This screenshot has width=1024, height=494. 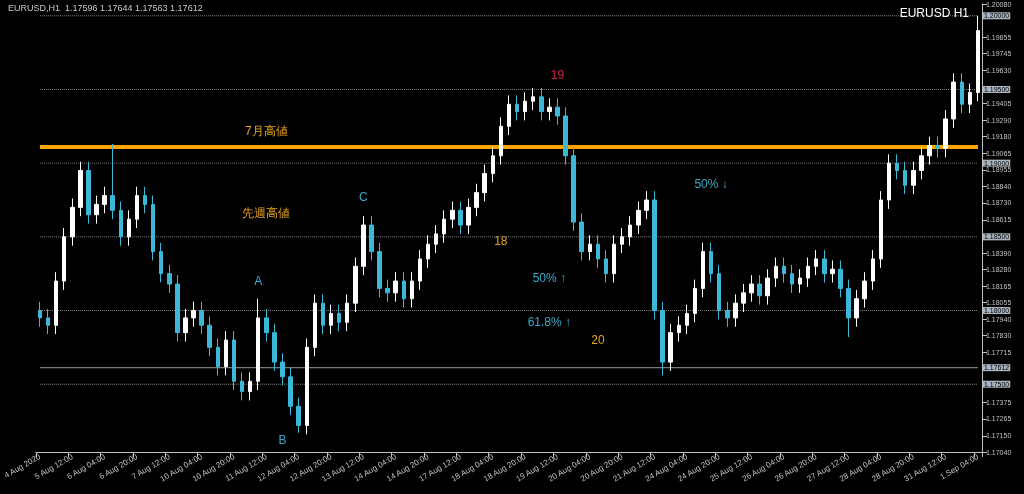 I want to click on annotation: C, so click(x=364, y=197).